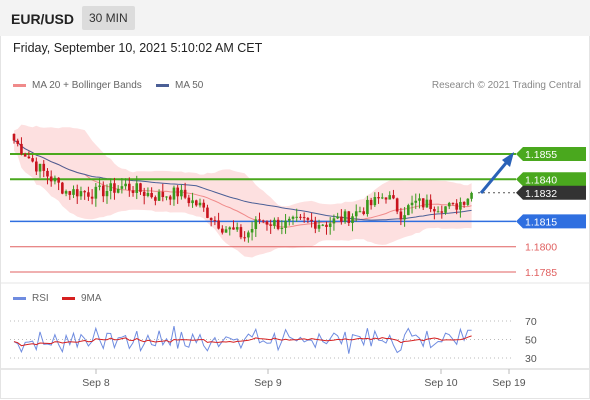  What do you see at coordinates (108, 18) in the screenshot?
I see `timeframe-button: 30 MIN` at bounding box center [108, 18].